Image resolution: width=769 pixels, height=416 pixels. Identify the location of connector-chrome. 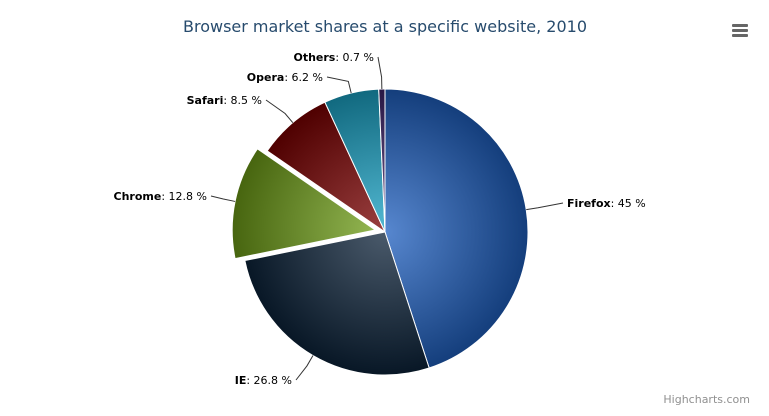
(223, 198).